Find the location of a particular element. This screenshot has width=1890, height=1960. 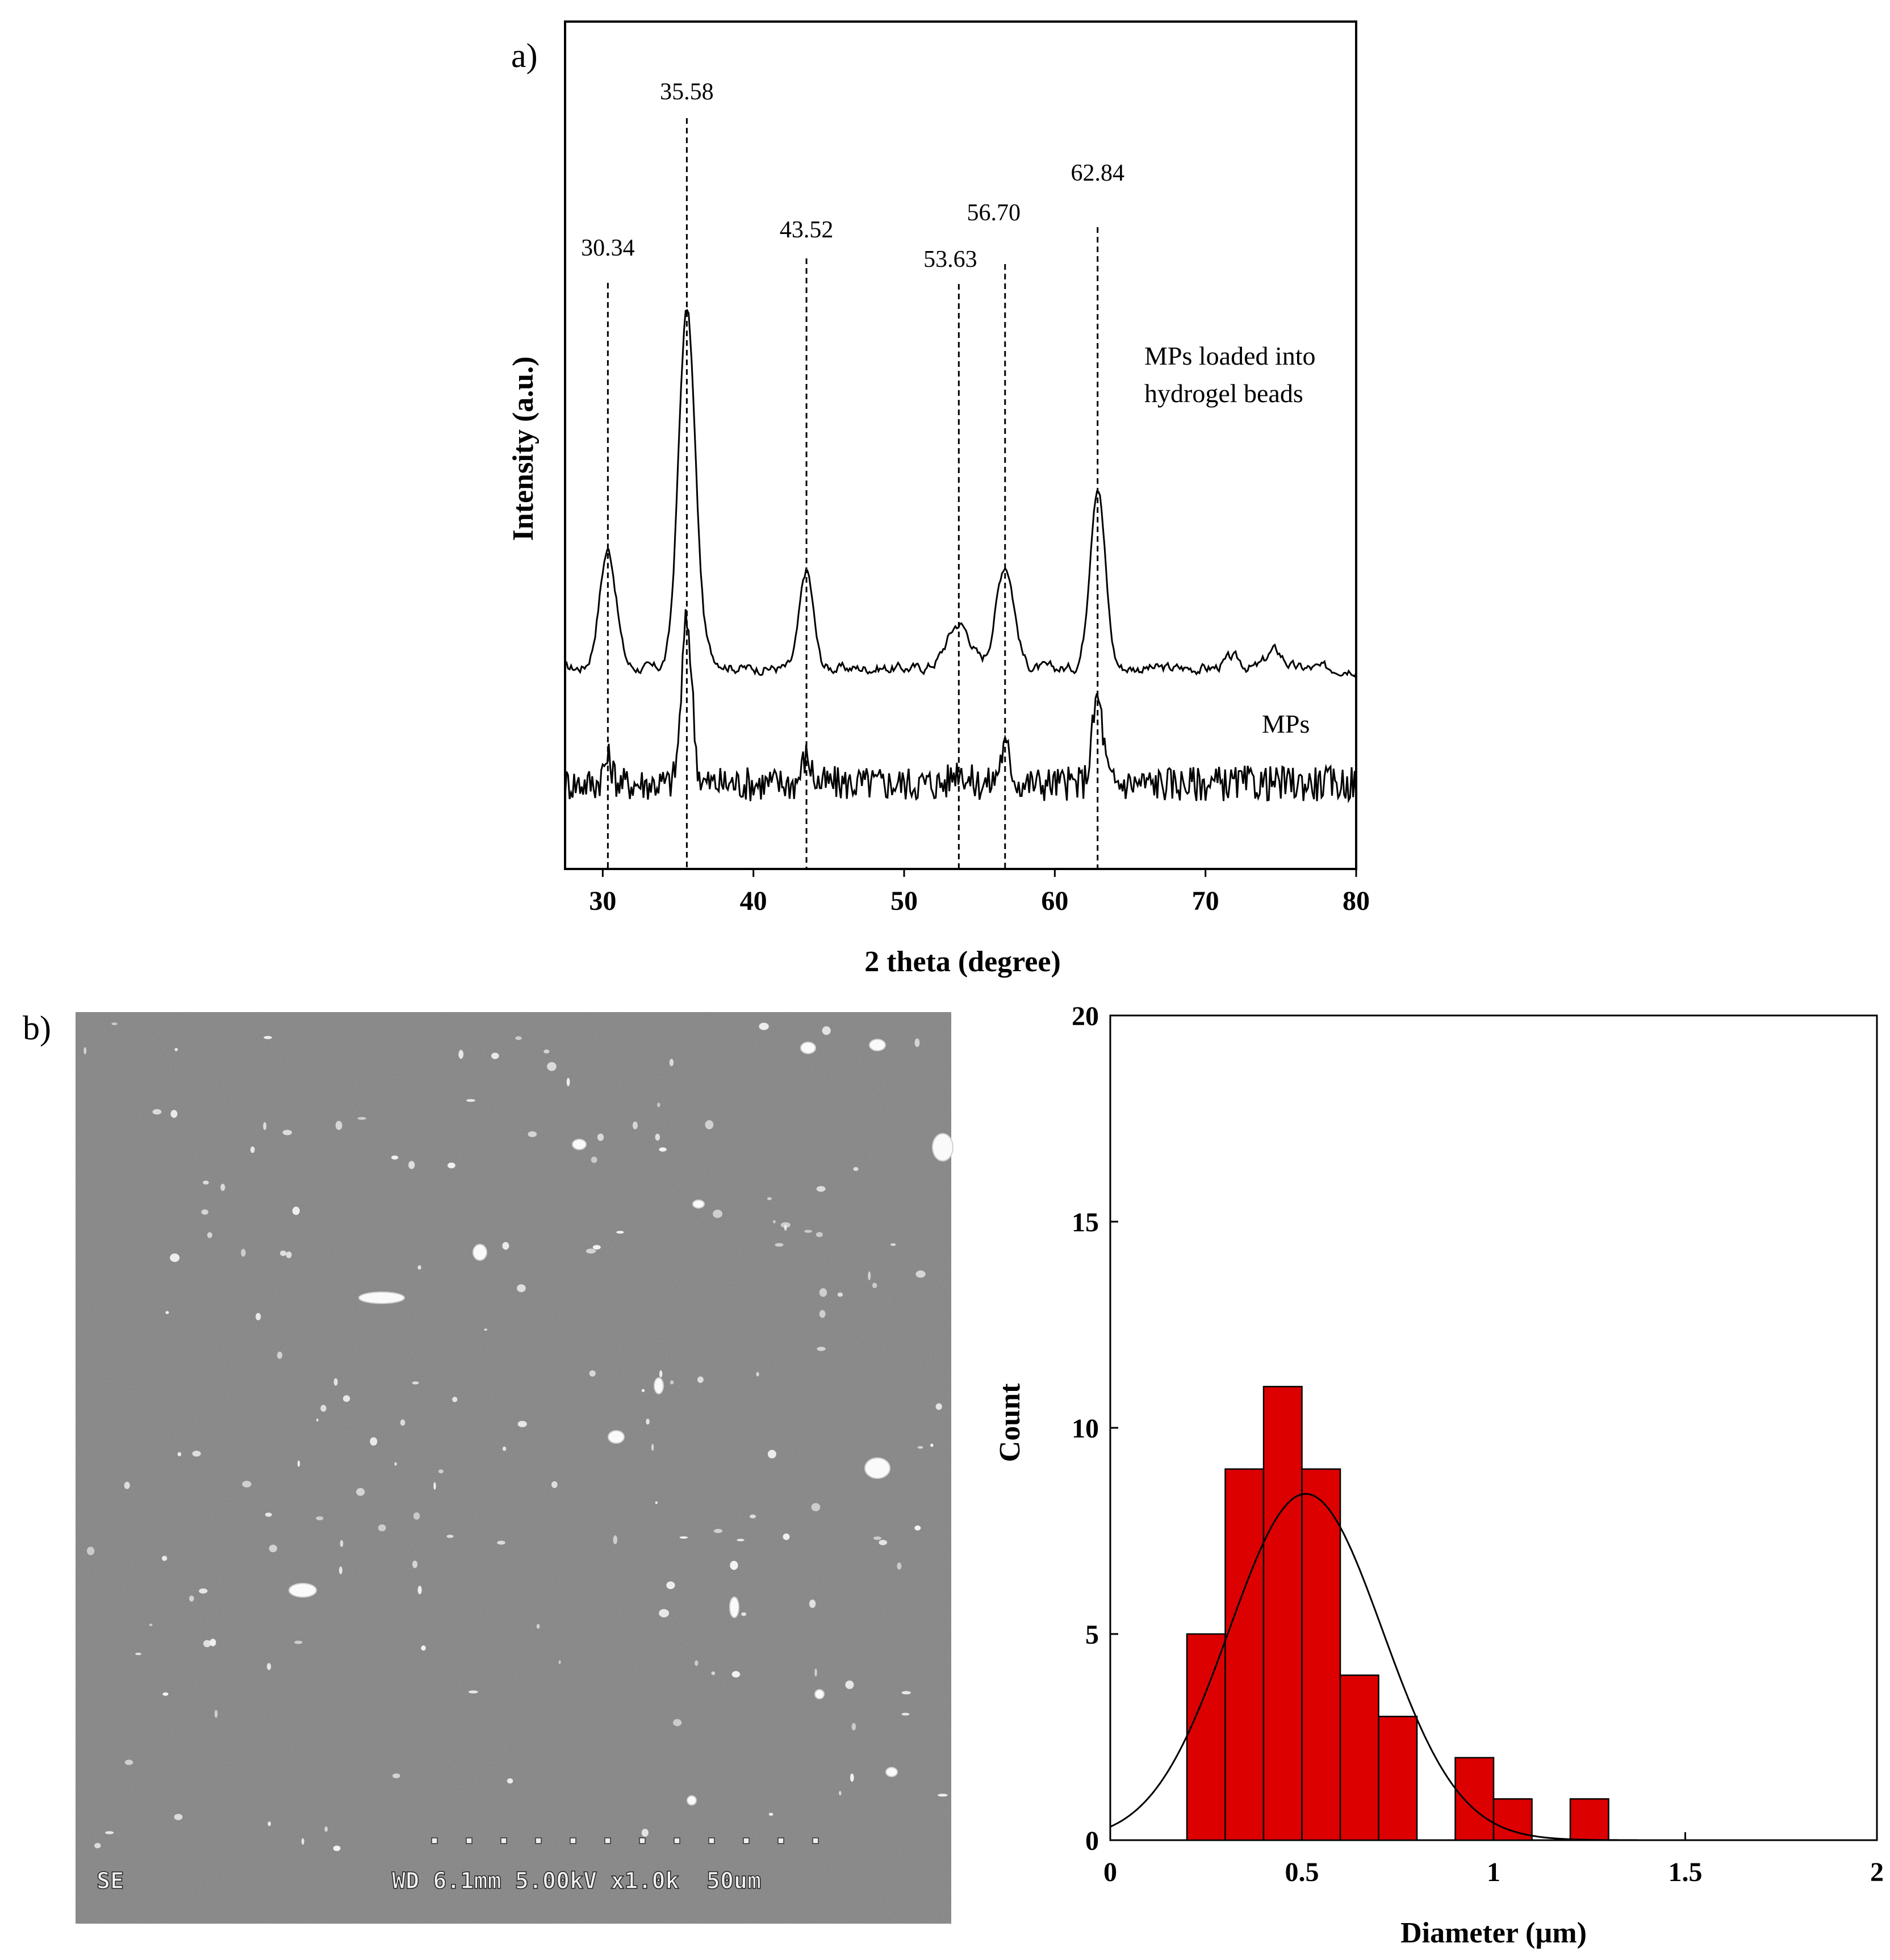

x-tick-label: 30 is located at coordinates (602, 901).